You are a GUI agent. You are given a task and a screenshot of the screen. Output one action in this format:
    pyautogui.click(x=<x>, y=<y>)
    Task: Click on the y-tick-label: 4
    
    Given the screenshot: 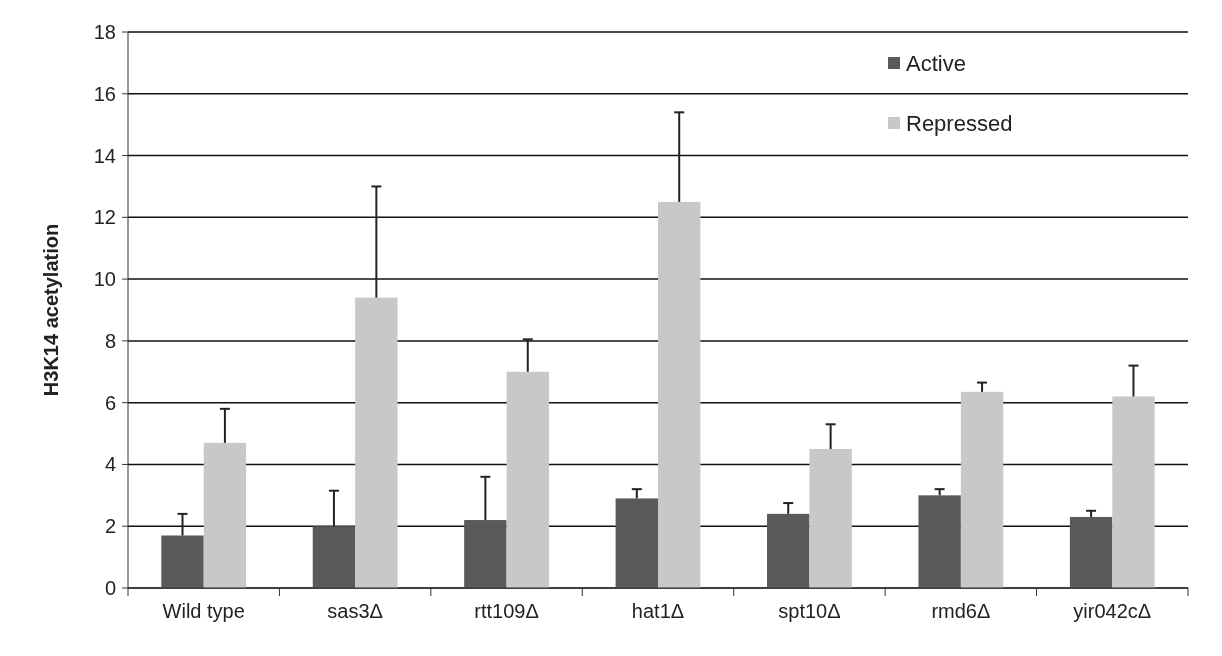 What is the action you would take?
    pyautogui.click(x=110, y=464)
    